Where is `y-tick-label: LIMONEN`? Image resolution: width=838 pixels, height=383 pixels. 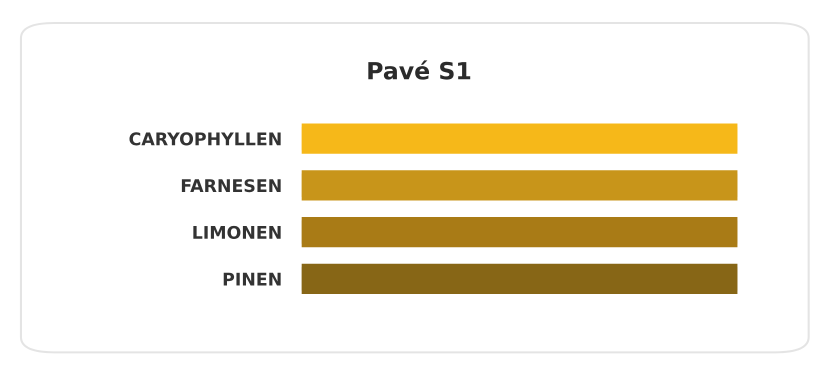 y-tick-label: LIMONEN is located at coordinates (237, 232).